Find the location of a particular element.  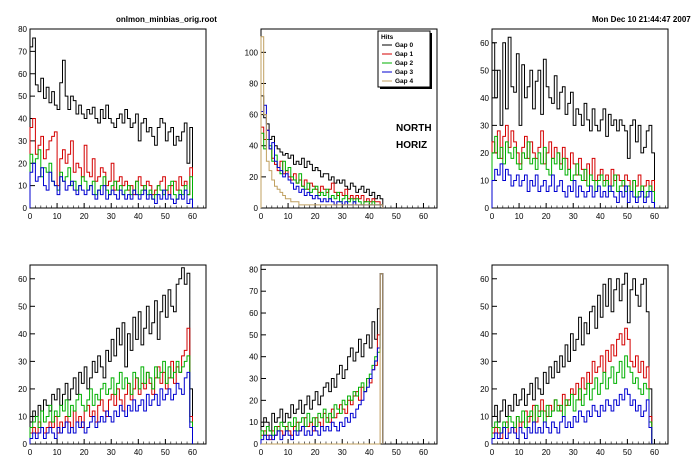

annotation-north: NORTH is located at coordinates (414, 128).